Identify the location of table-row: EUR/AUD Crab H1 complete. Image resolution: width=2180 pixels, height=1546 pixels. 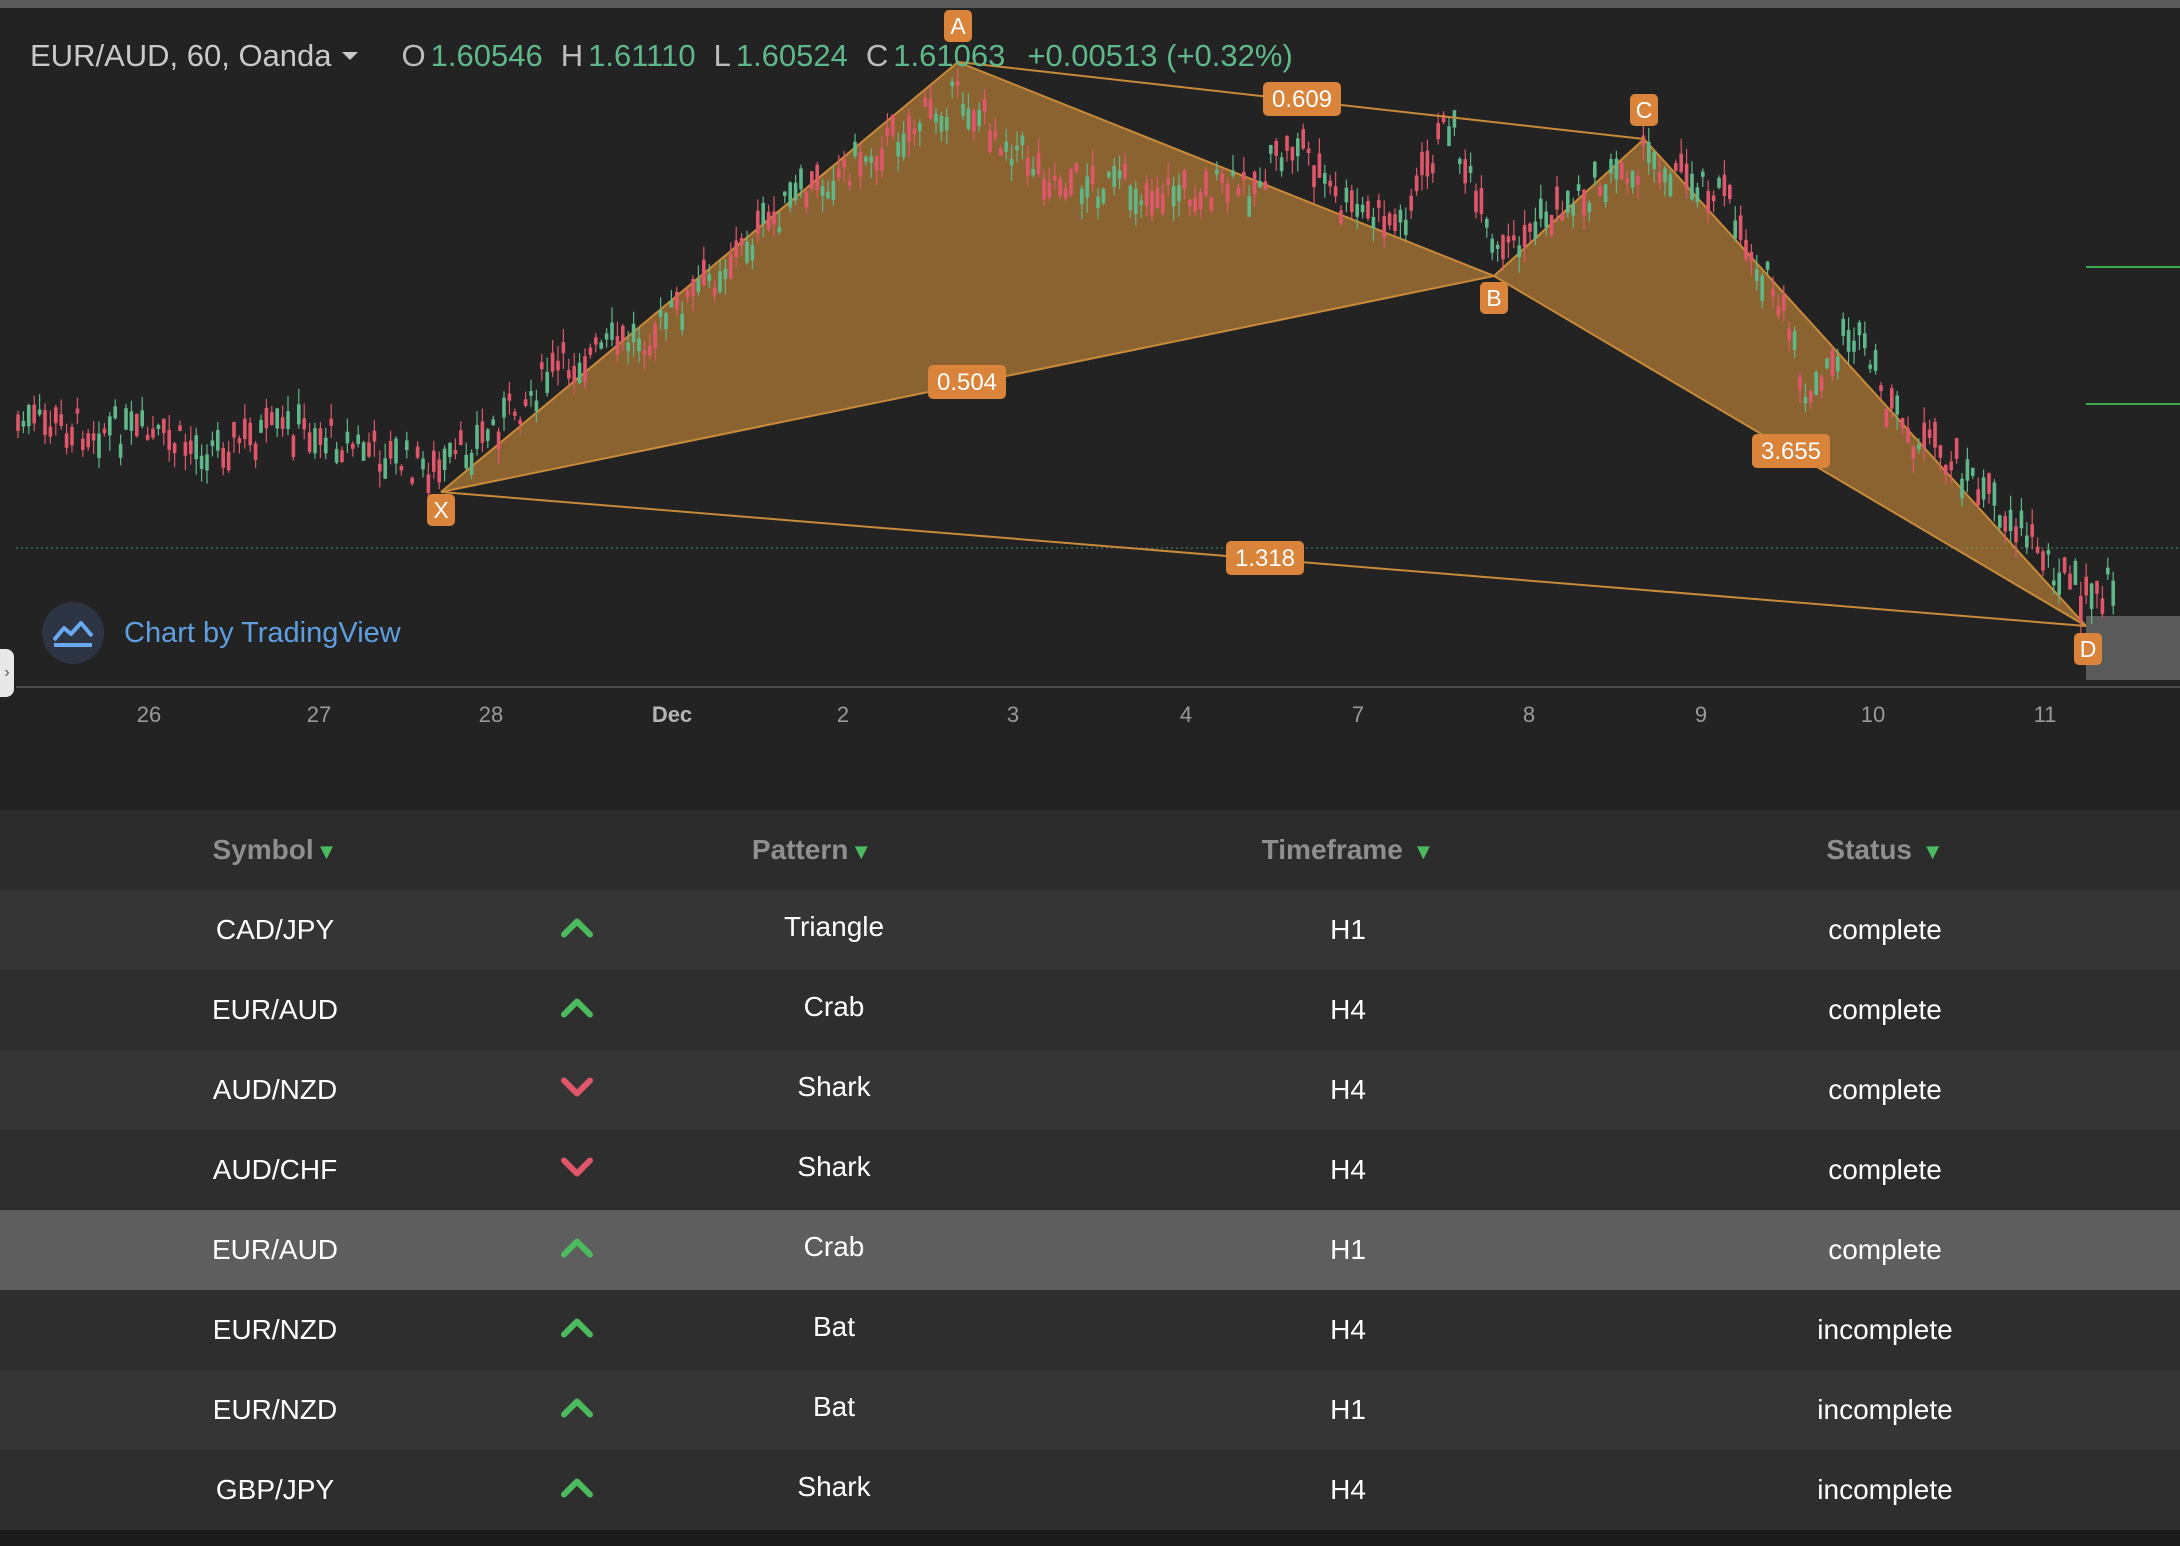
(1090, 1250).